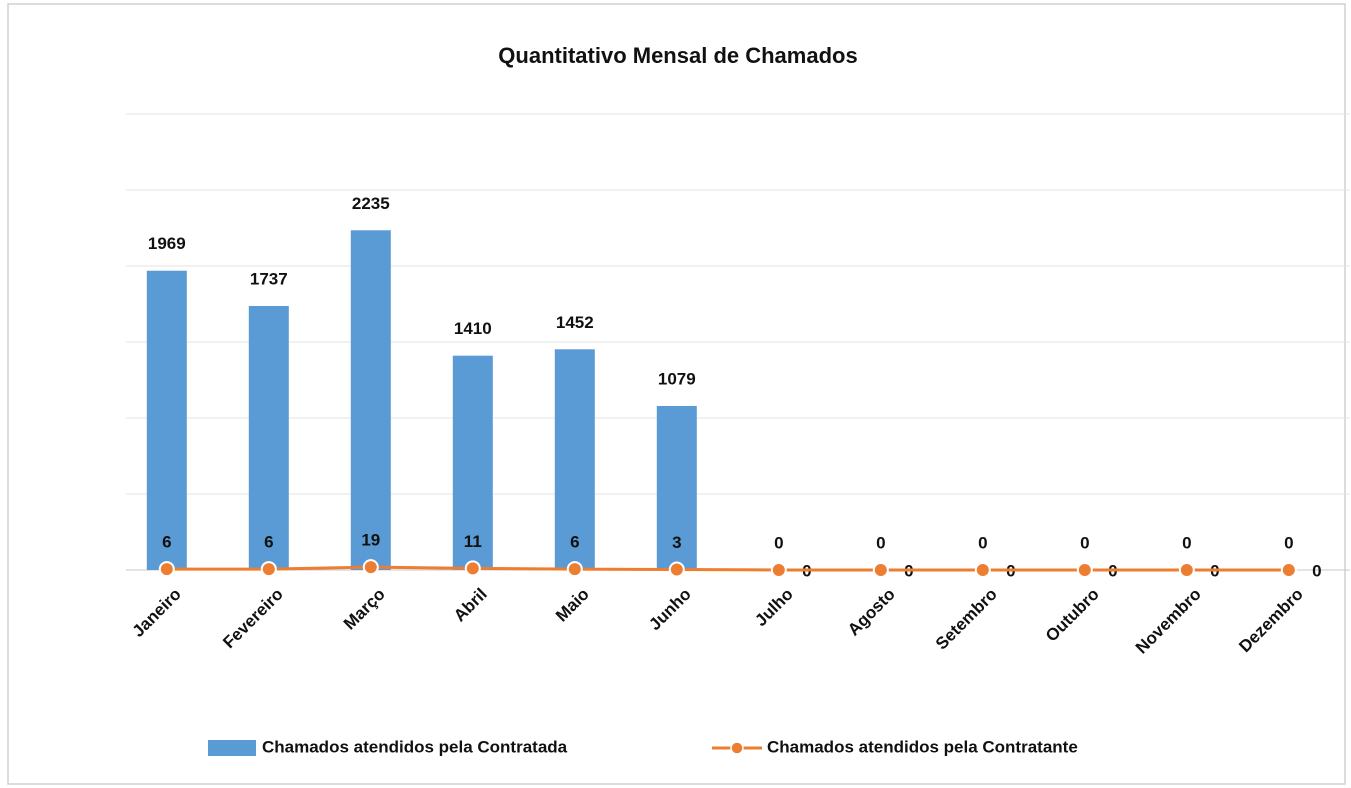  What do you see at coordinates (676, 542) in the screenshot?
I see `line-value-label: 3` at bounding box center [676, 542].